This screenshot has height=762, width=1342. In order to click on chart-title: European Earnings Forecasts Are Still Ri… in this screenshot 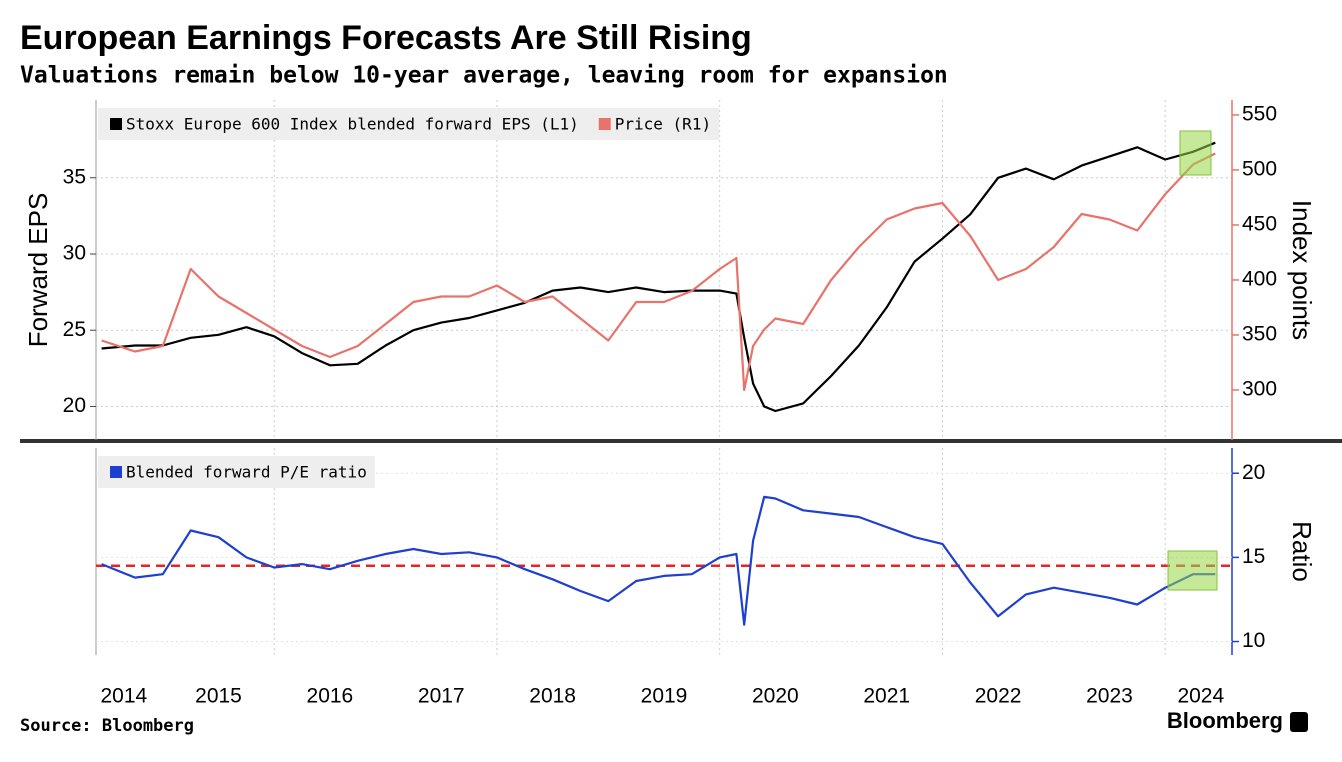, I will do `click(386, 38)`.